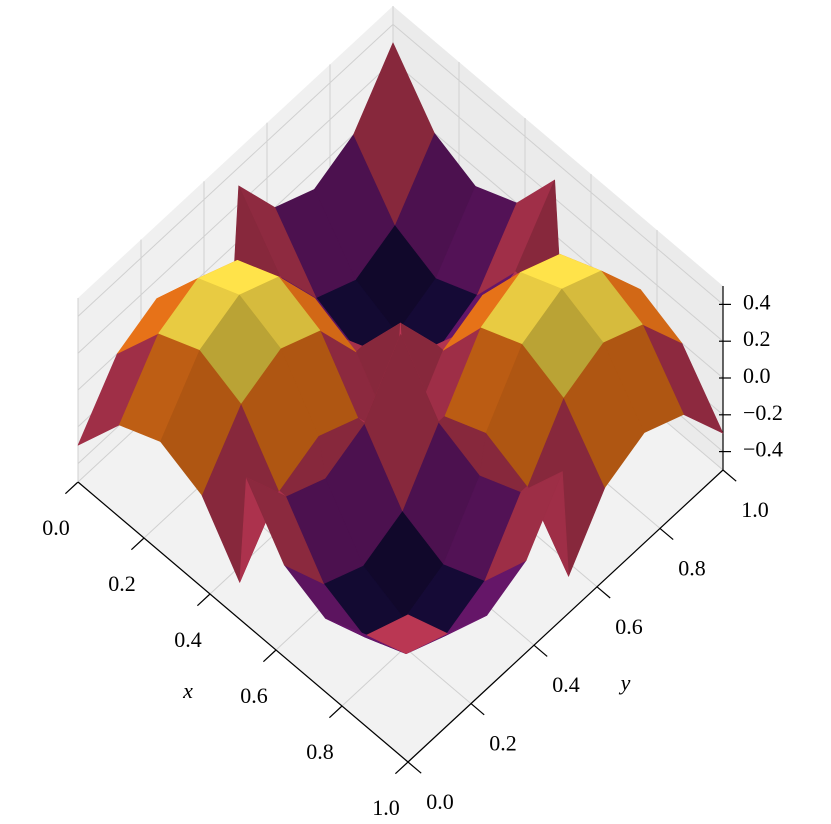  I want to click on y-tick-label: 0.6, so click(629, 626).